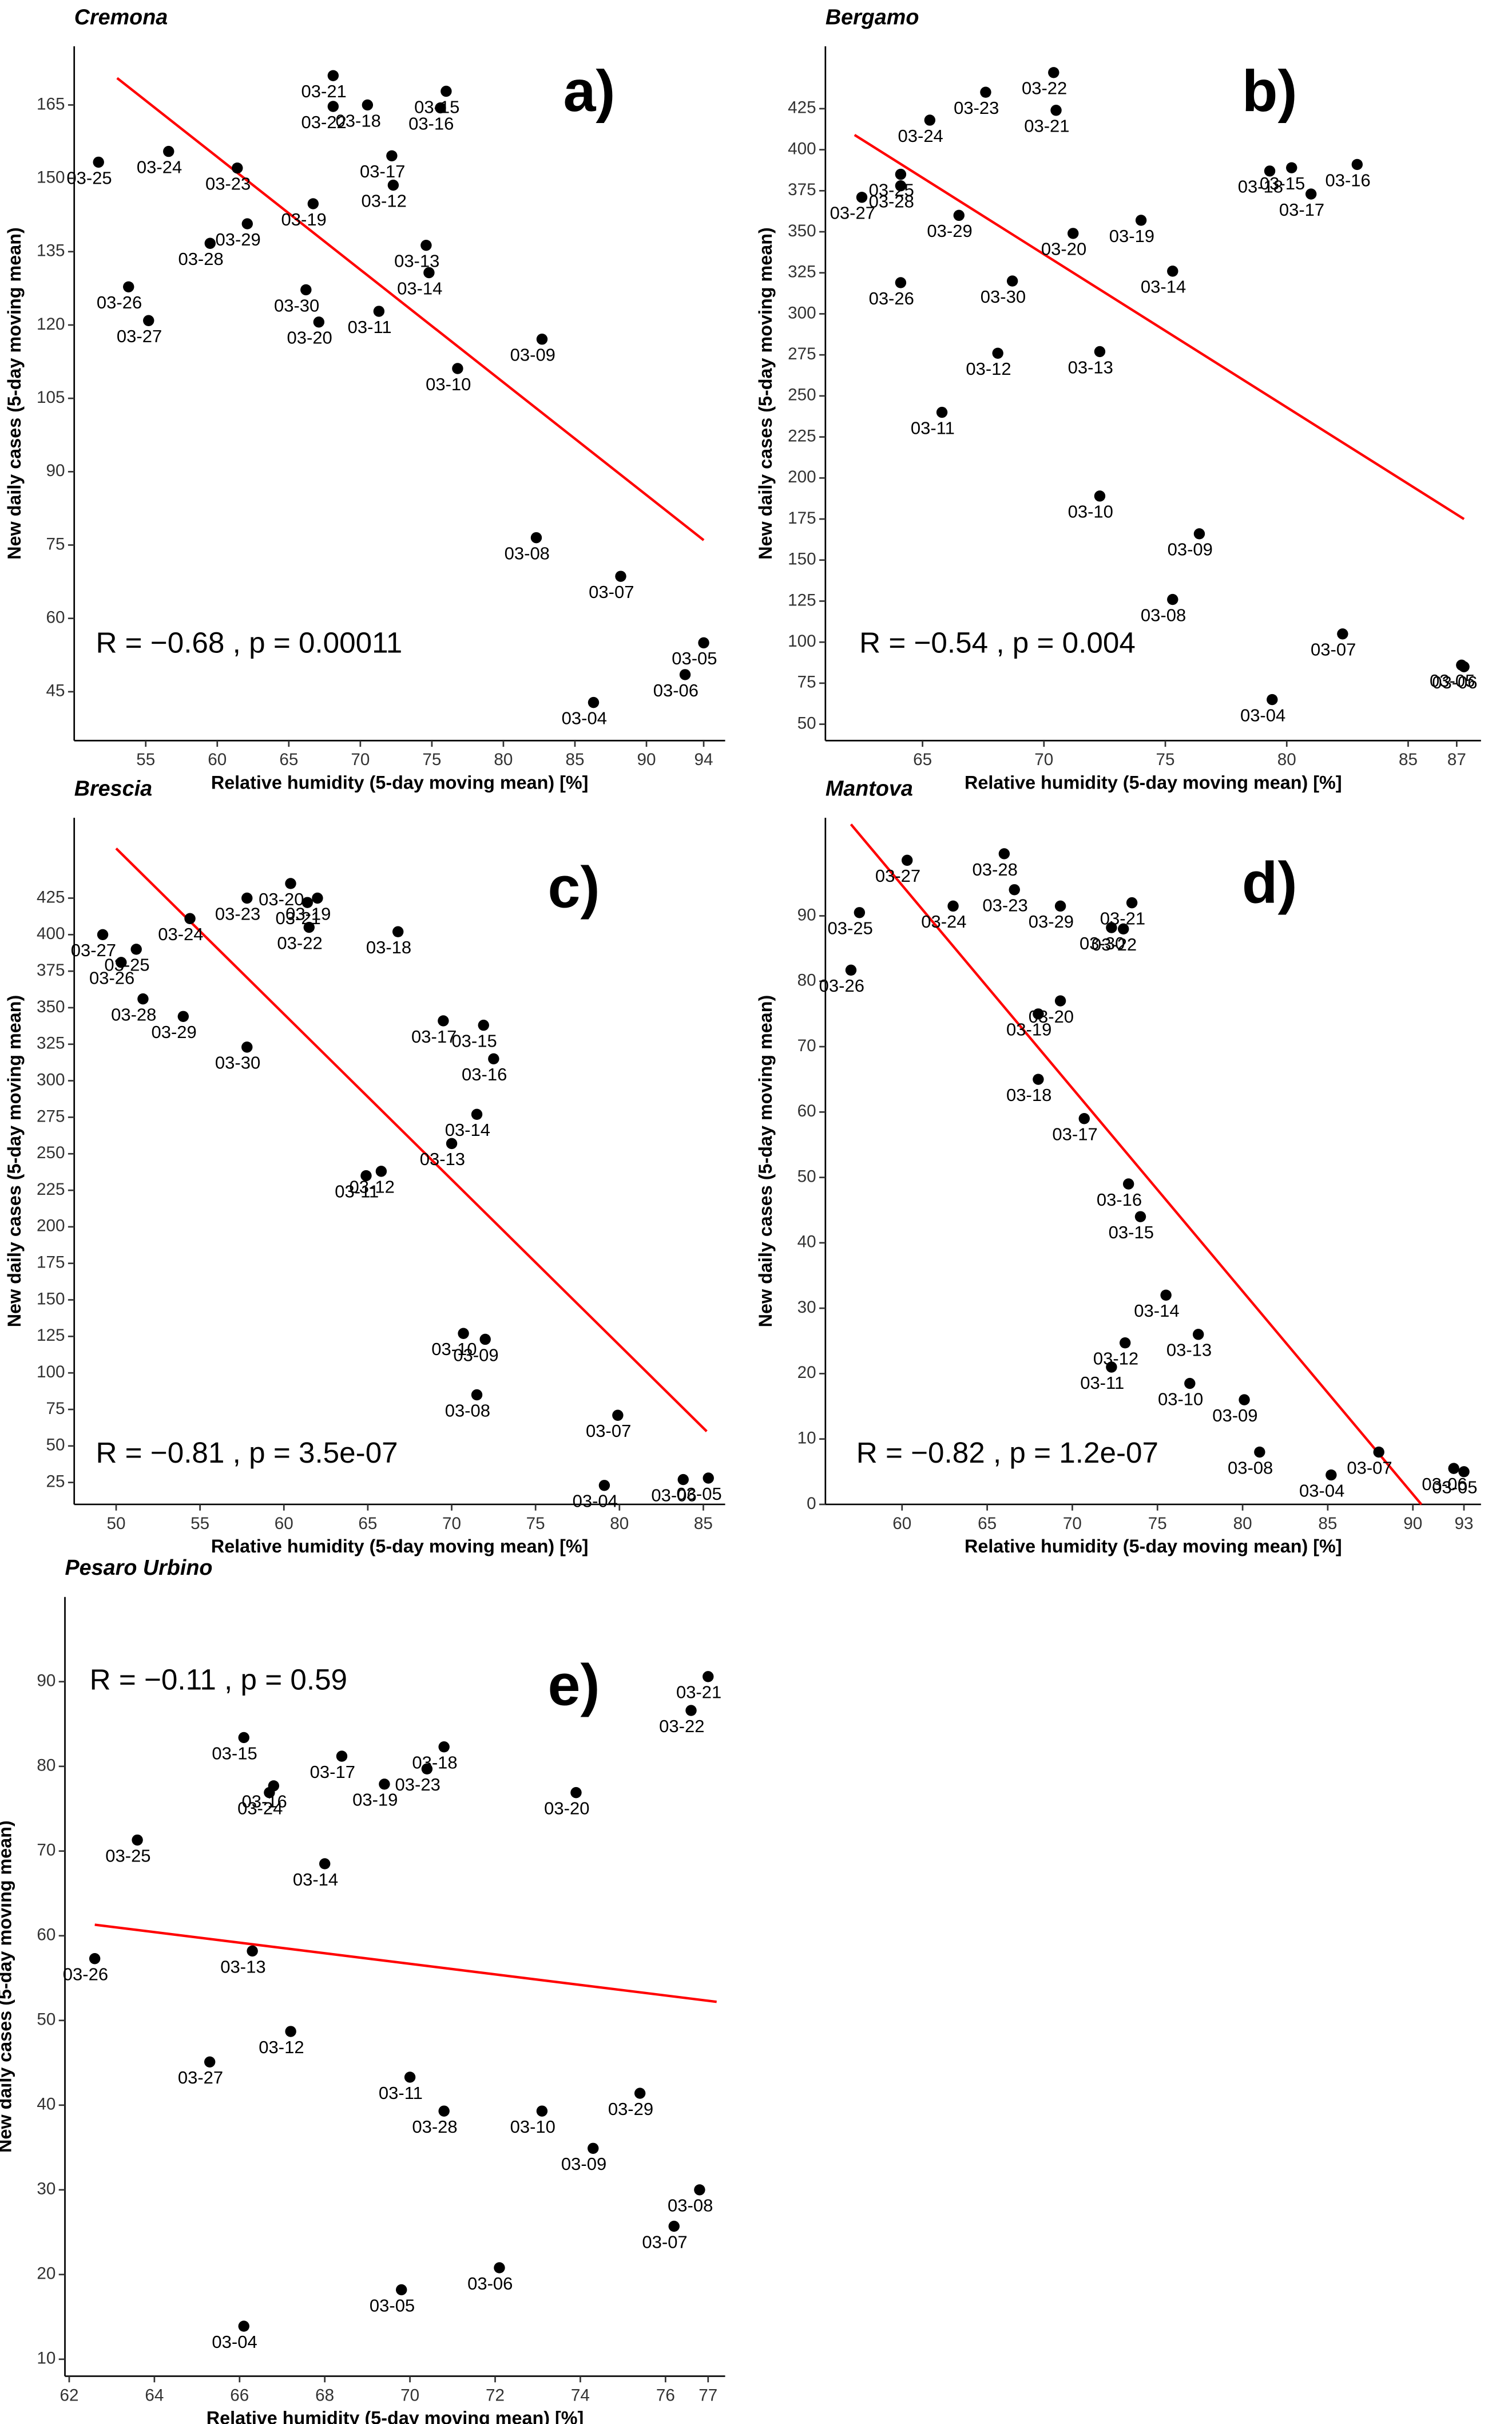  Describe the element at coordinates (51, 397) in the screenshot. I see `y-tick-label: 105` at that location.